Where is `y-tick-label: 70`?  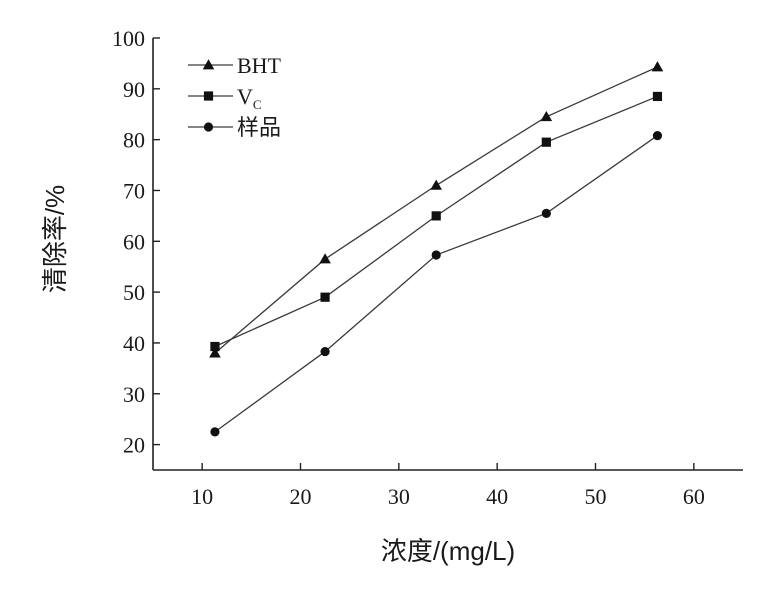 y-tick-label: 70 is located at coordinates (134, 190).